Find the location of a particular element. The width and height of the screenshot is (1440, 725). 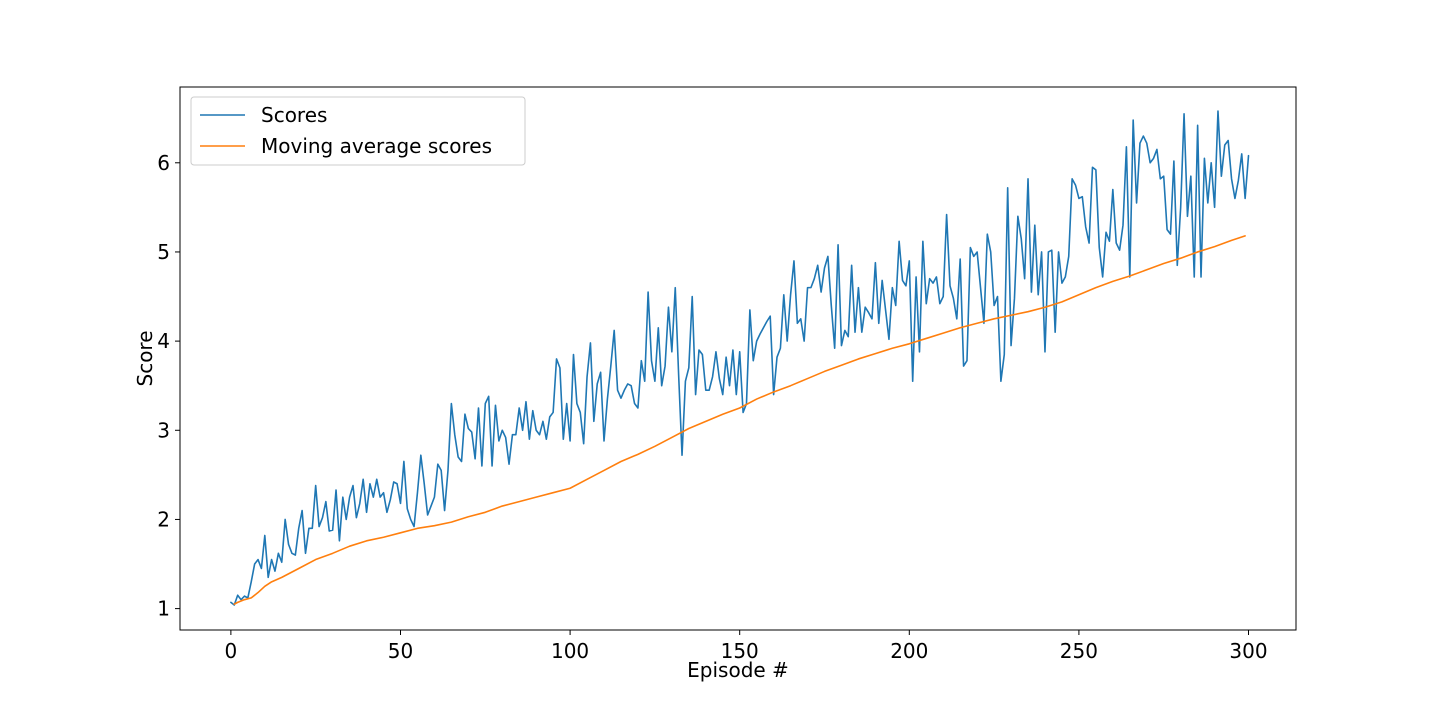

legend-label-moving-average: Moving average scores is located at coordinates (376, 146).